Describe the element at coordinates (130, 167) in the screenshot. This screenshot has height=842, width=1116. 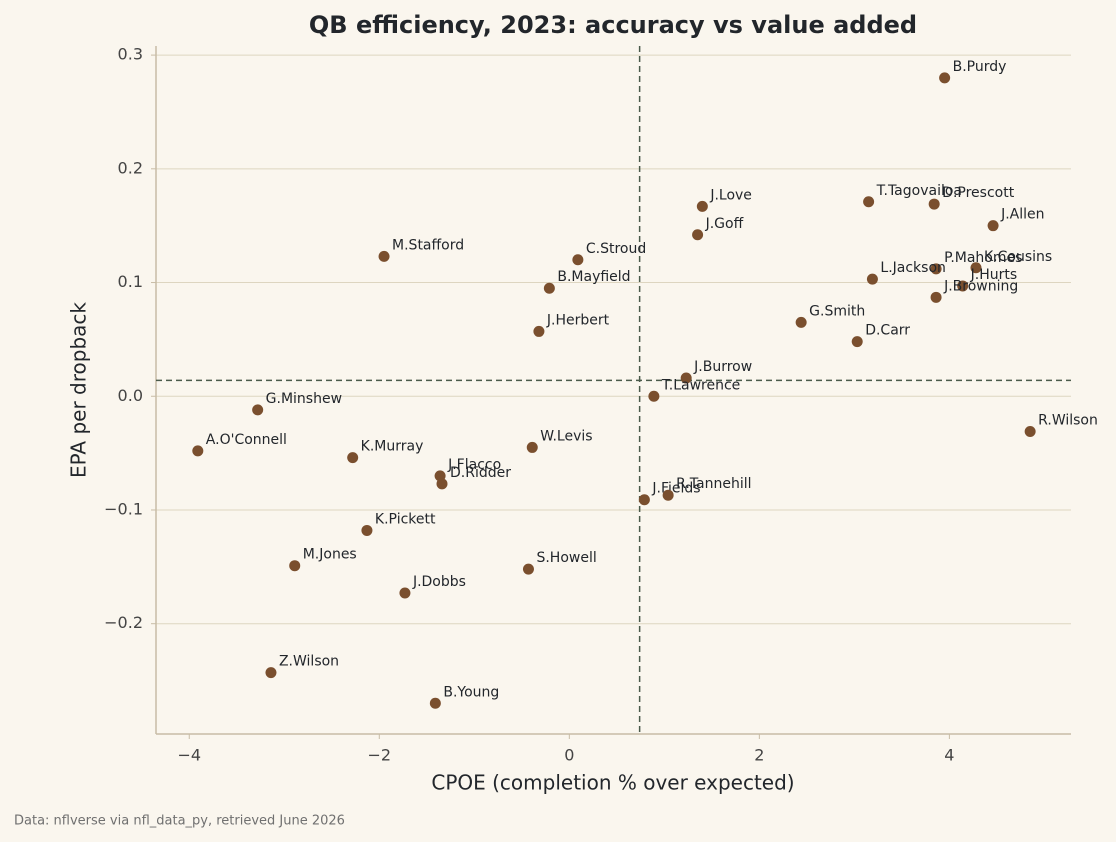
I see `y-tick-label: 0.2` at that location.